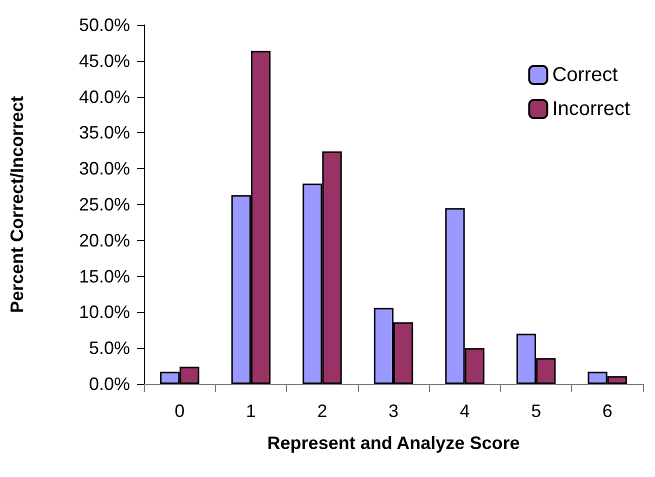 This screenshot has height=477, width=655. I want to click on y-axis-title: Percent Correct/Incorrect, so click(17, 205).